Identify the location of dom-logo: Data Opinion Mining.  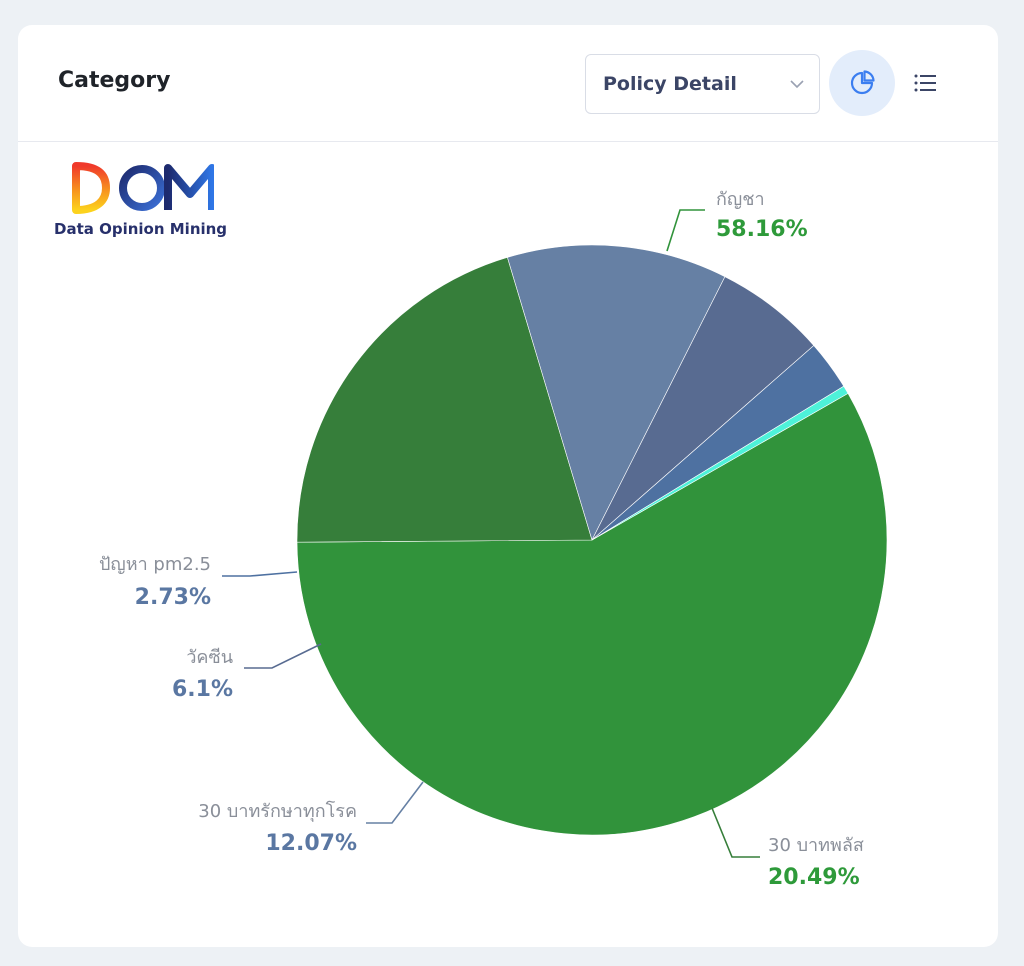
(140, 199).